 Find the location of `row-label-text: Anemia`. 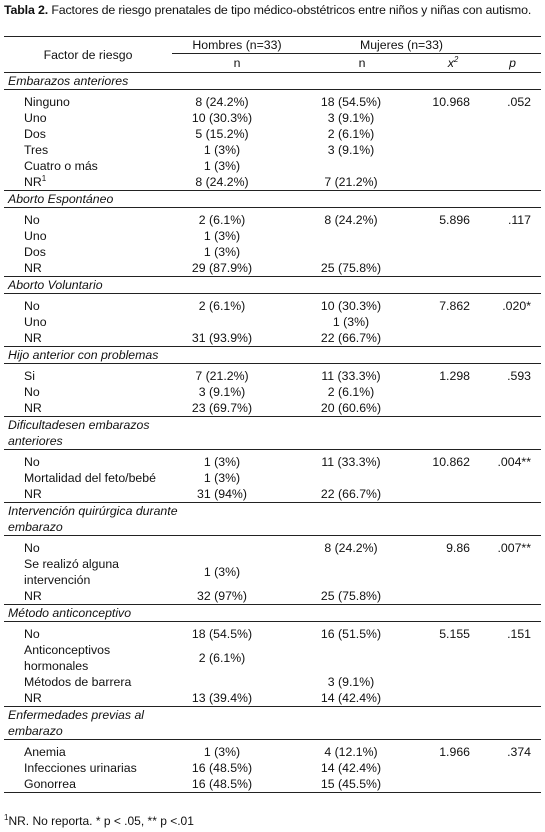

row-label-text: Anemia is located at coordinates (45, 752).